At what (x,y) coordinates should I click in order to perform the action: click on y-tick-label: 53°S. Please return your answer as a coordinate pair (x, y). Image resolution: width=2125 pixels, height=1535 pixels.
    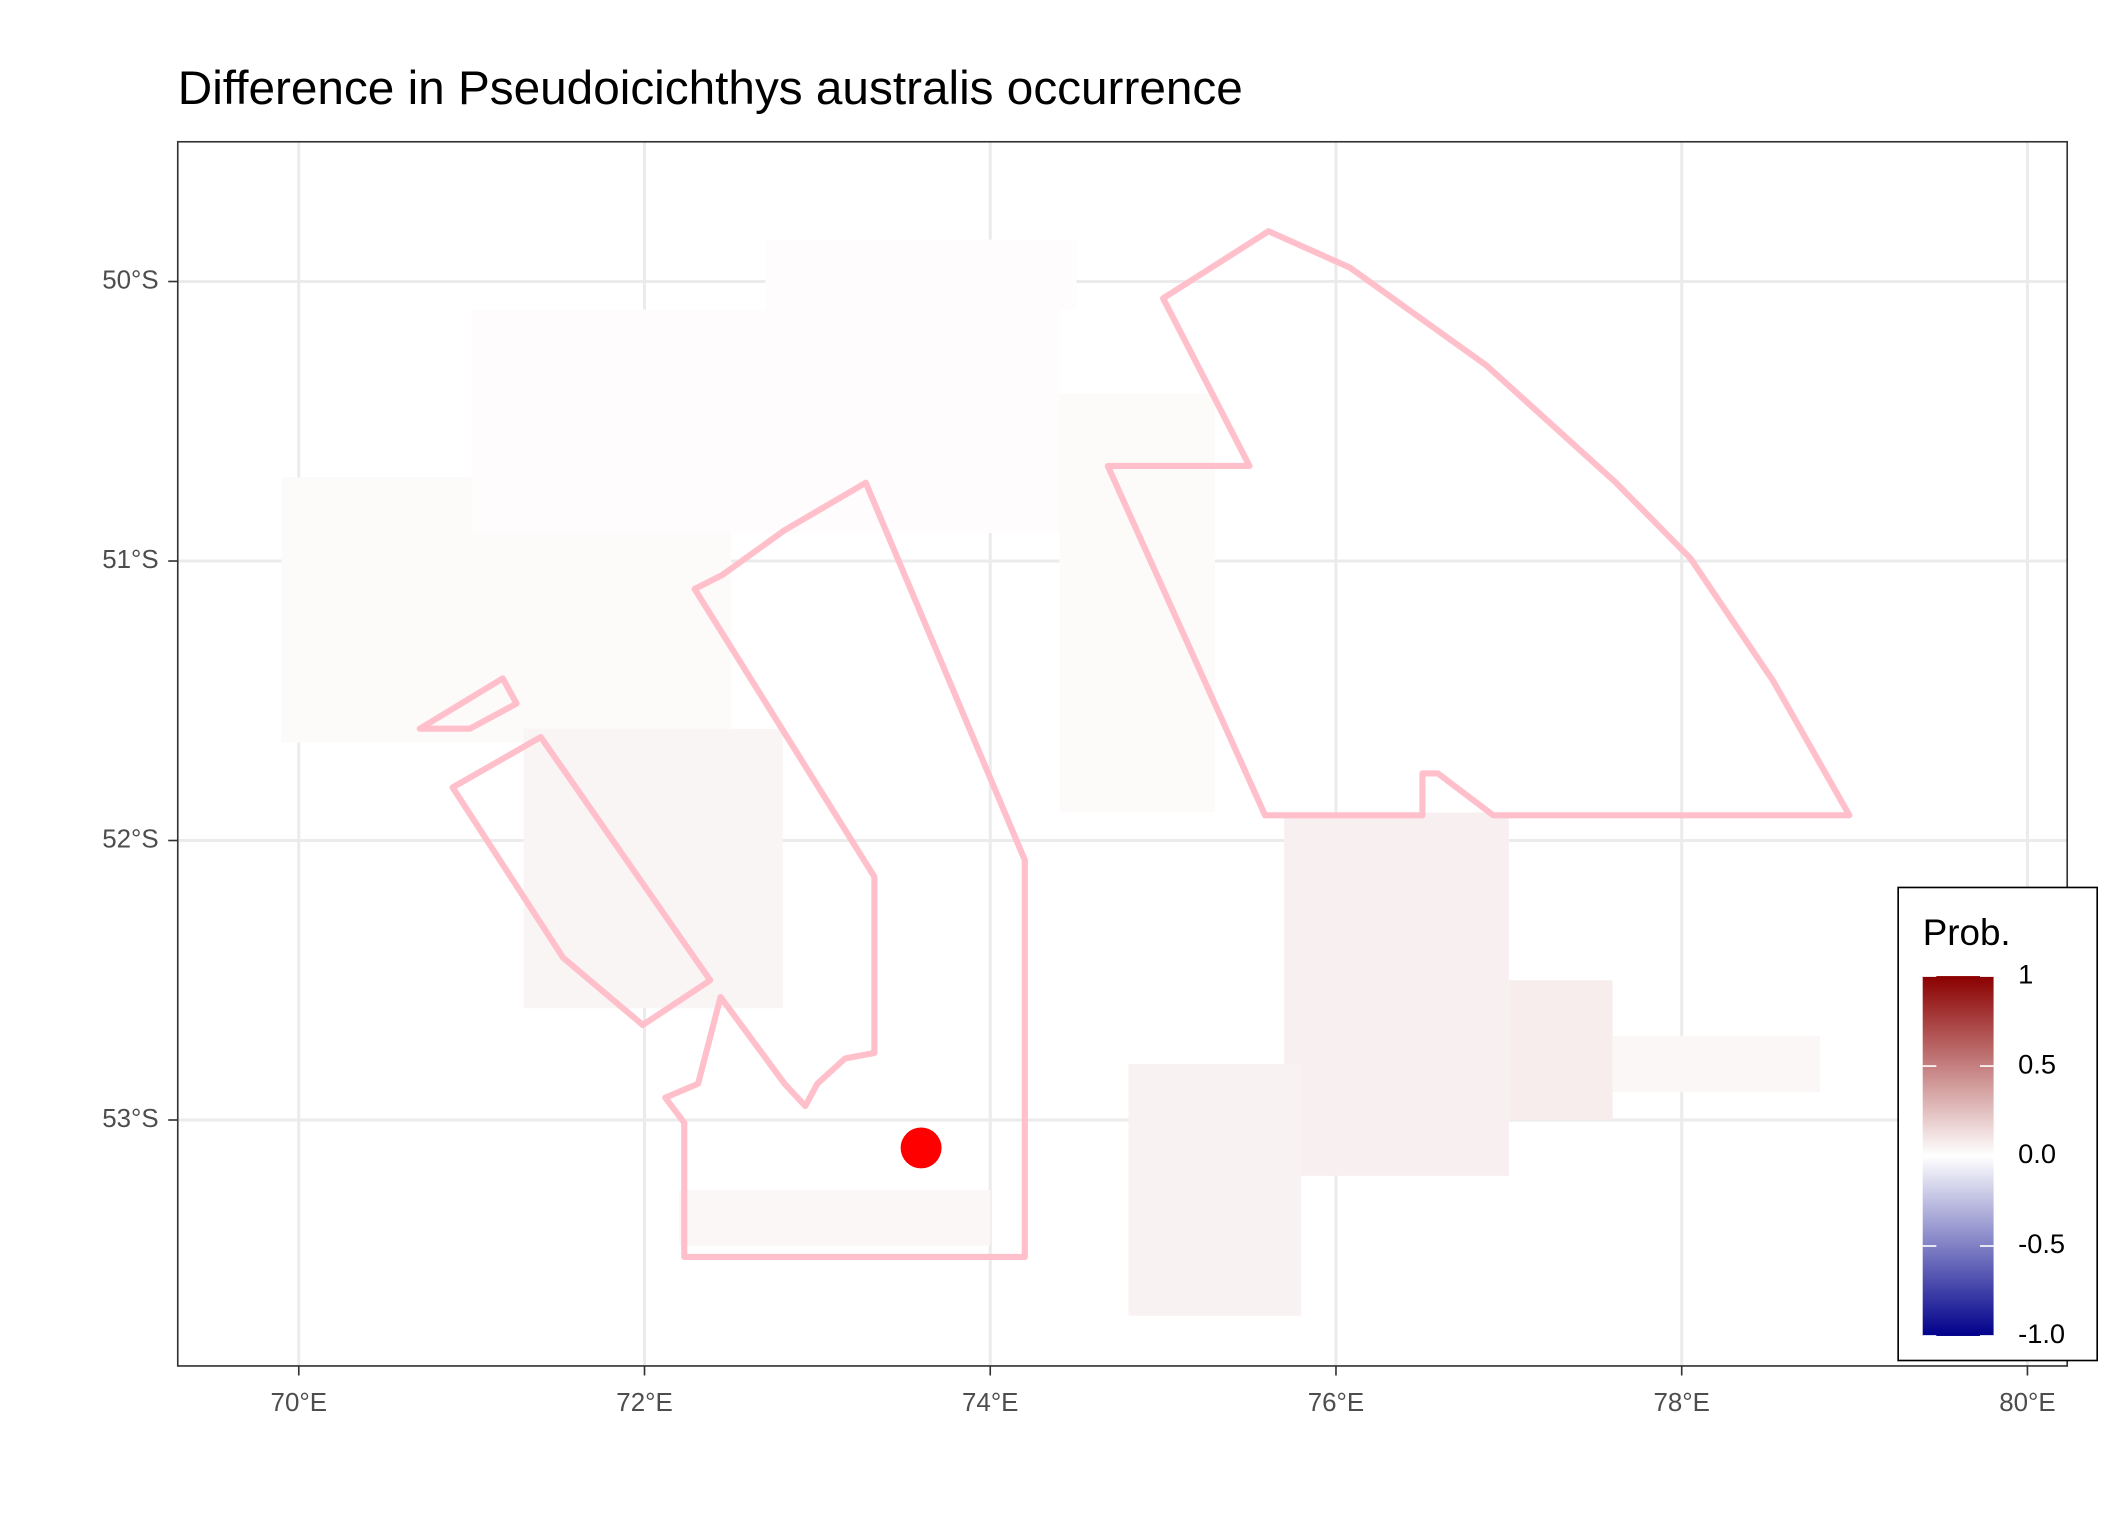
    Looking at the image, I should click on (130, 1119).